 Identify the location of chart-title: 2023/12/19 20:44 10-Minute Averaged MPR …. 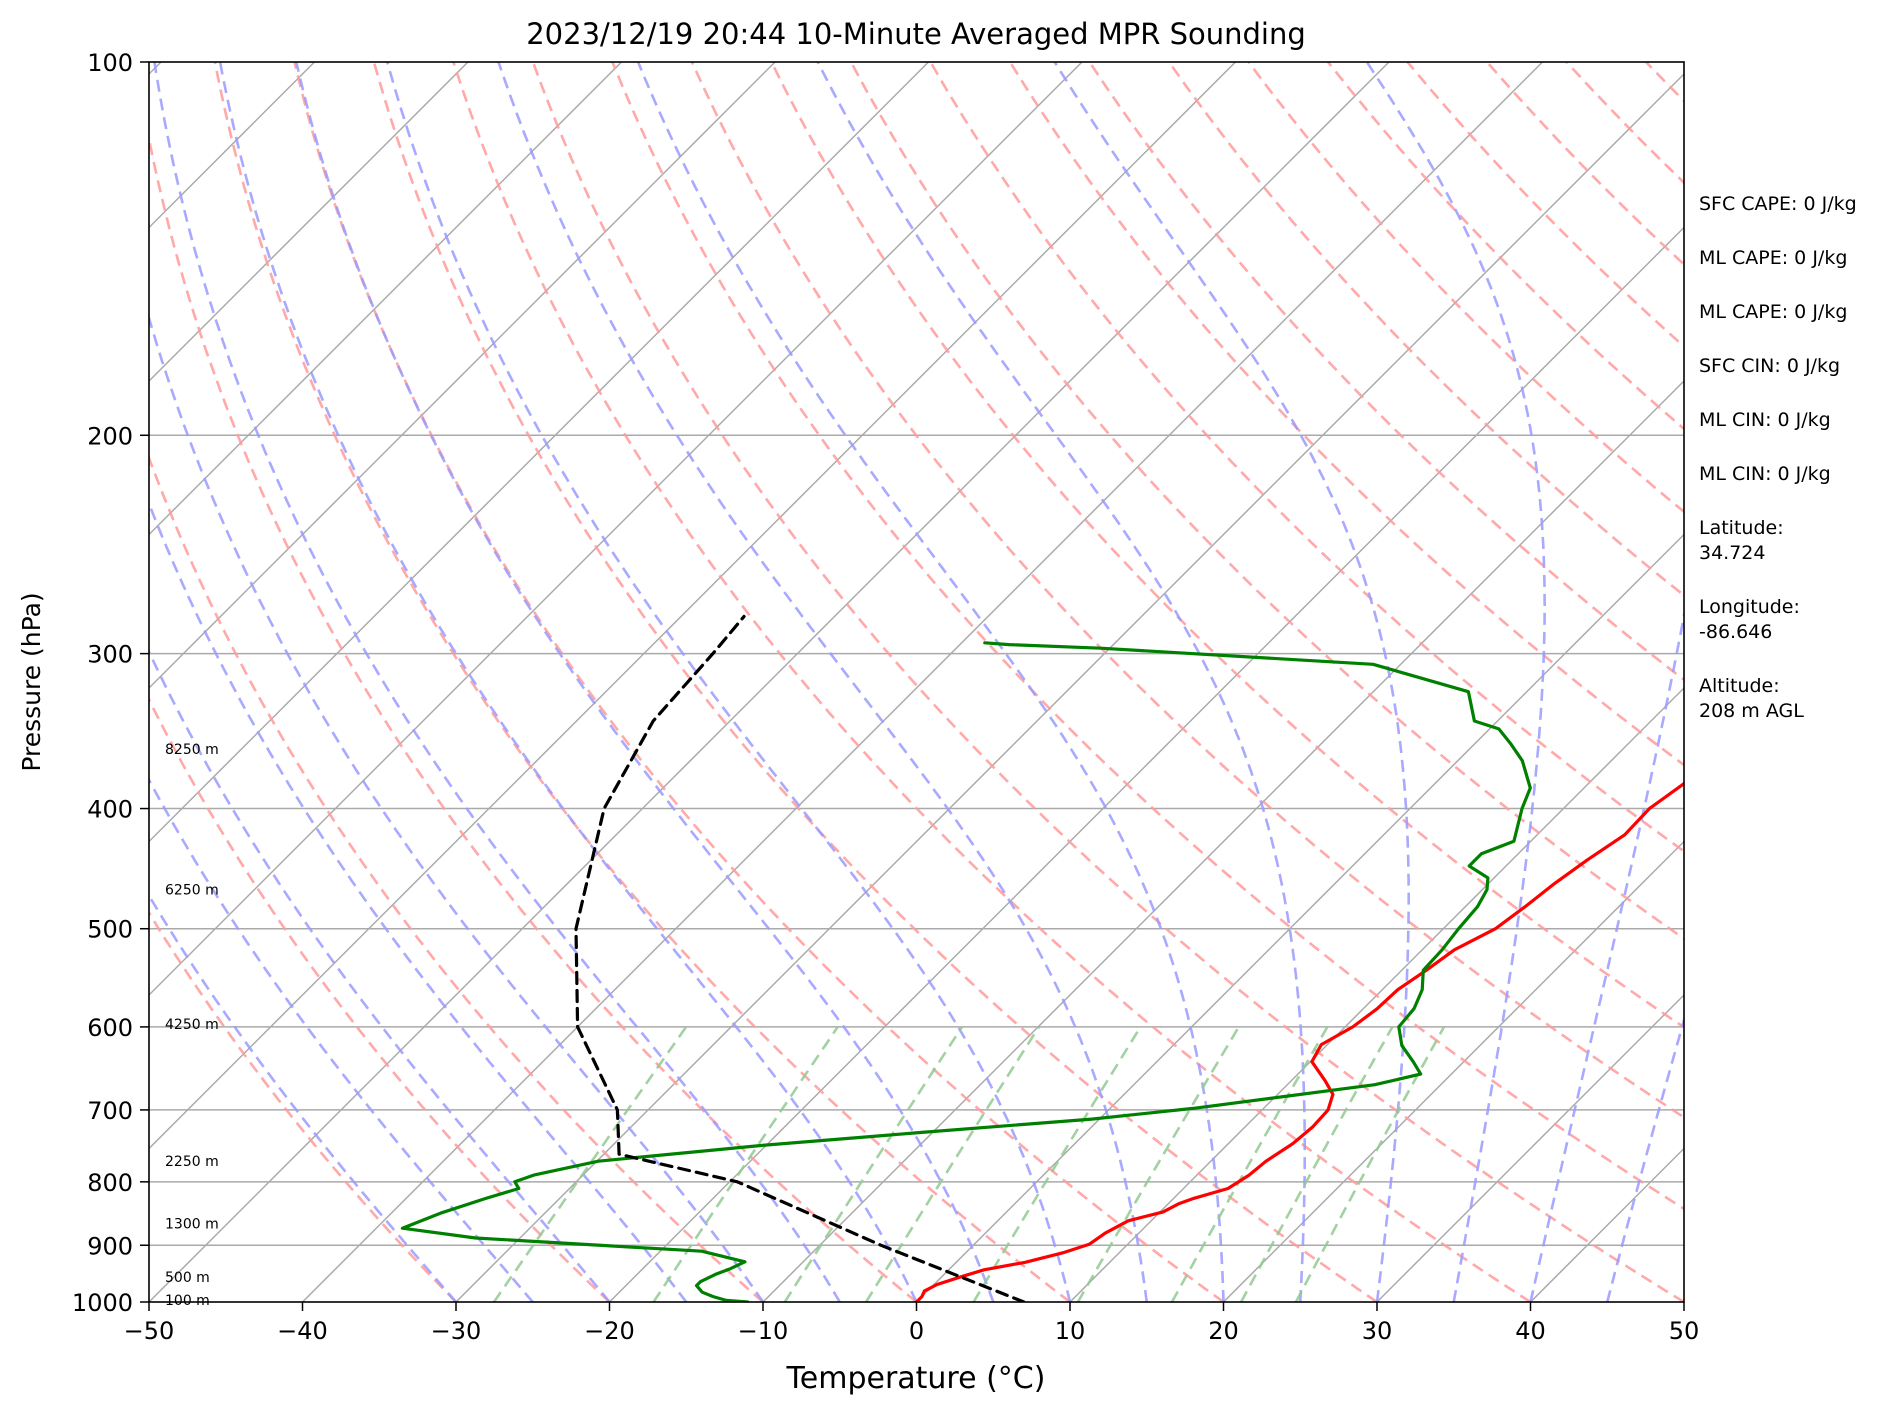
(916, 34).